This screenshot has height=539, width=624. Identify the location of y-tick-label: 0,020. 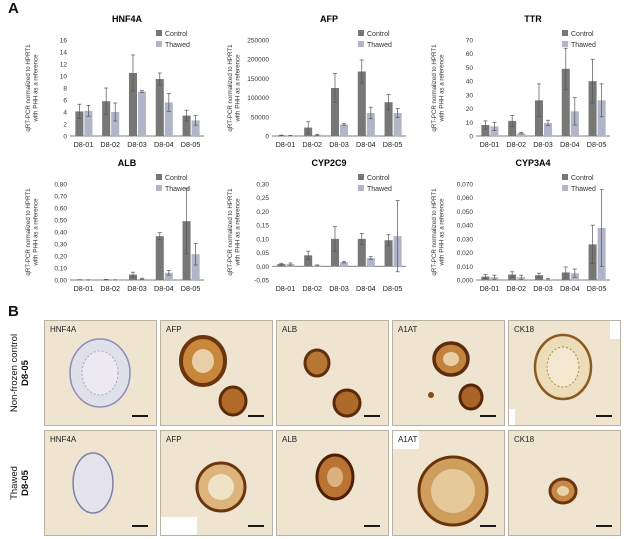
(465, 253).